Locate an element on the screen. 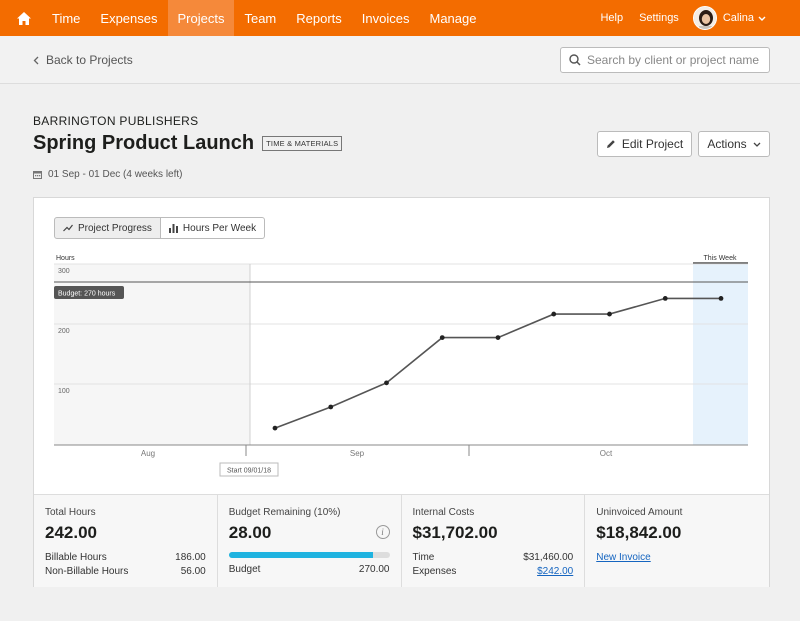  time-cost-label: Time is located at coordinates (423, 557).